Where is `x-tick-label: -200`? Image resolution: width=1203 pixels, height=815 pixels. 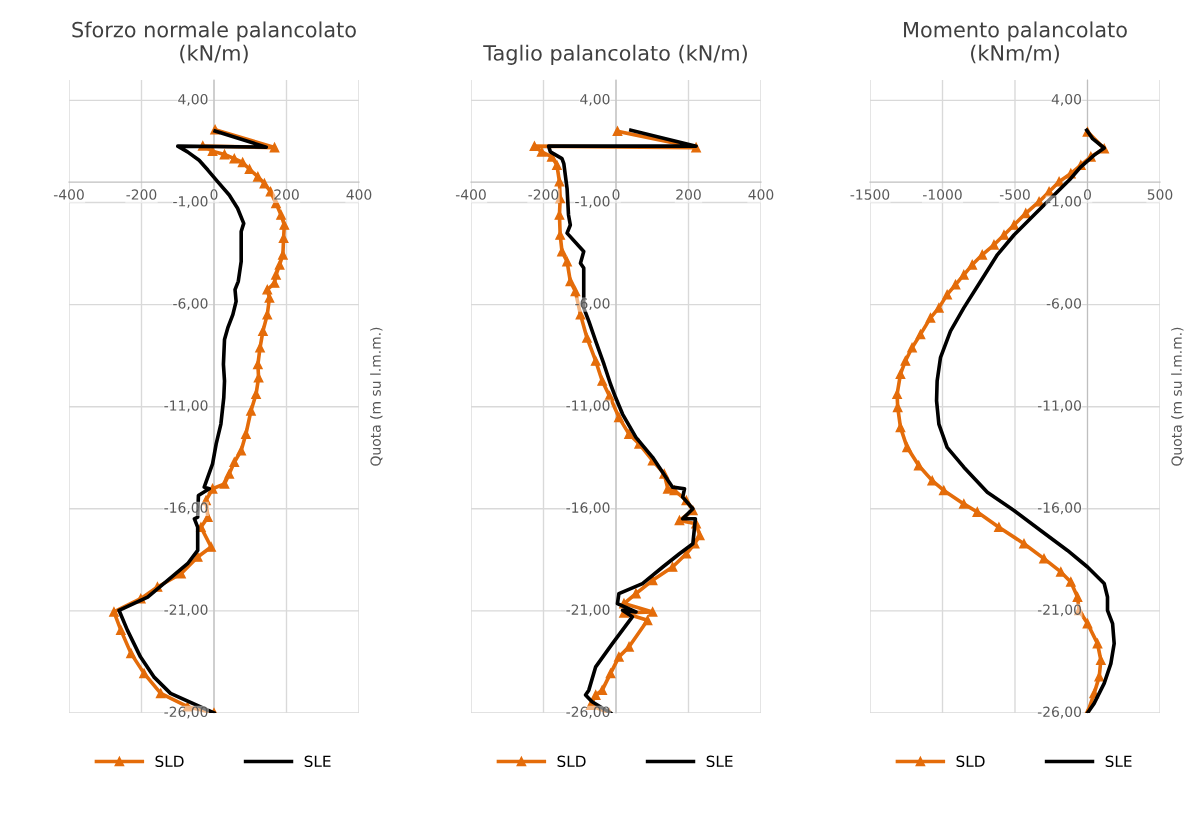
x-tick-label: -200 is located at coordinates (141, 194).